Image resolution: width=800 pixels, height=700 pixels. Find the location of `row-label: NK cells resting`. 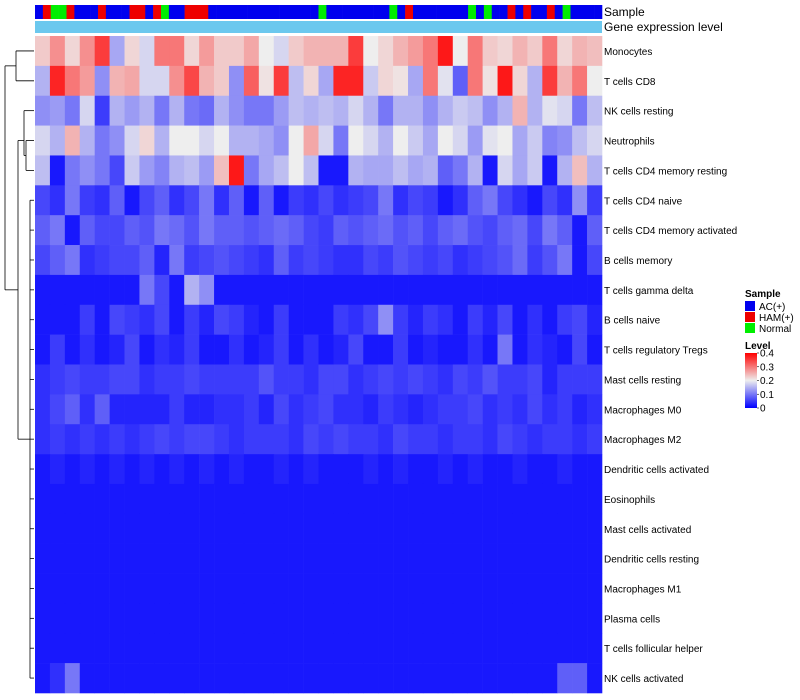

row-label: NK cells resting is located at coordinates (638, 112).